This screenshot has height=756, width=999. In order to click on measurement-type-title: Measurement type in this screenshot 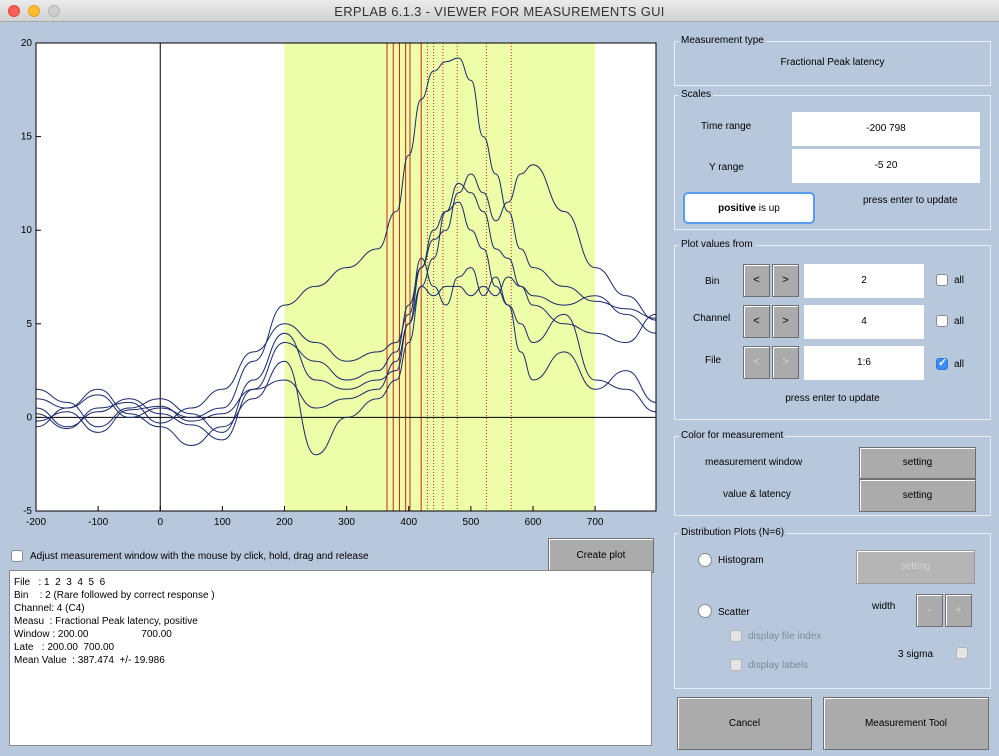, I will do `click(722, 40)`.